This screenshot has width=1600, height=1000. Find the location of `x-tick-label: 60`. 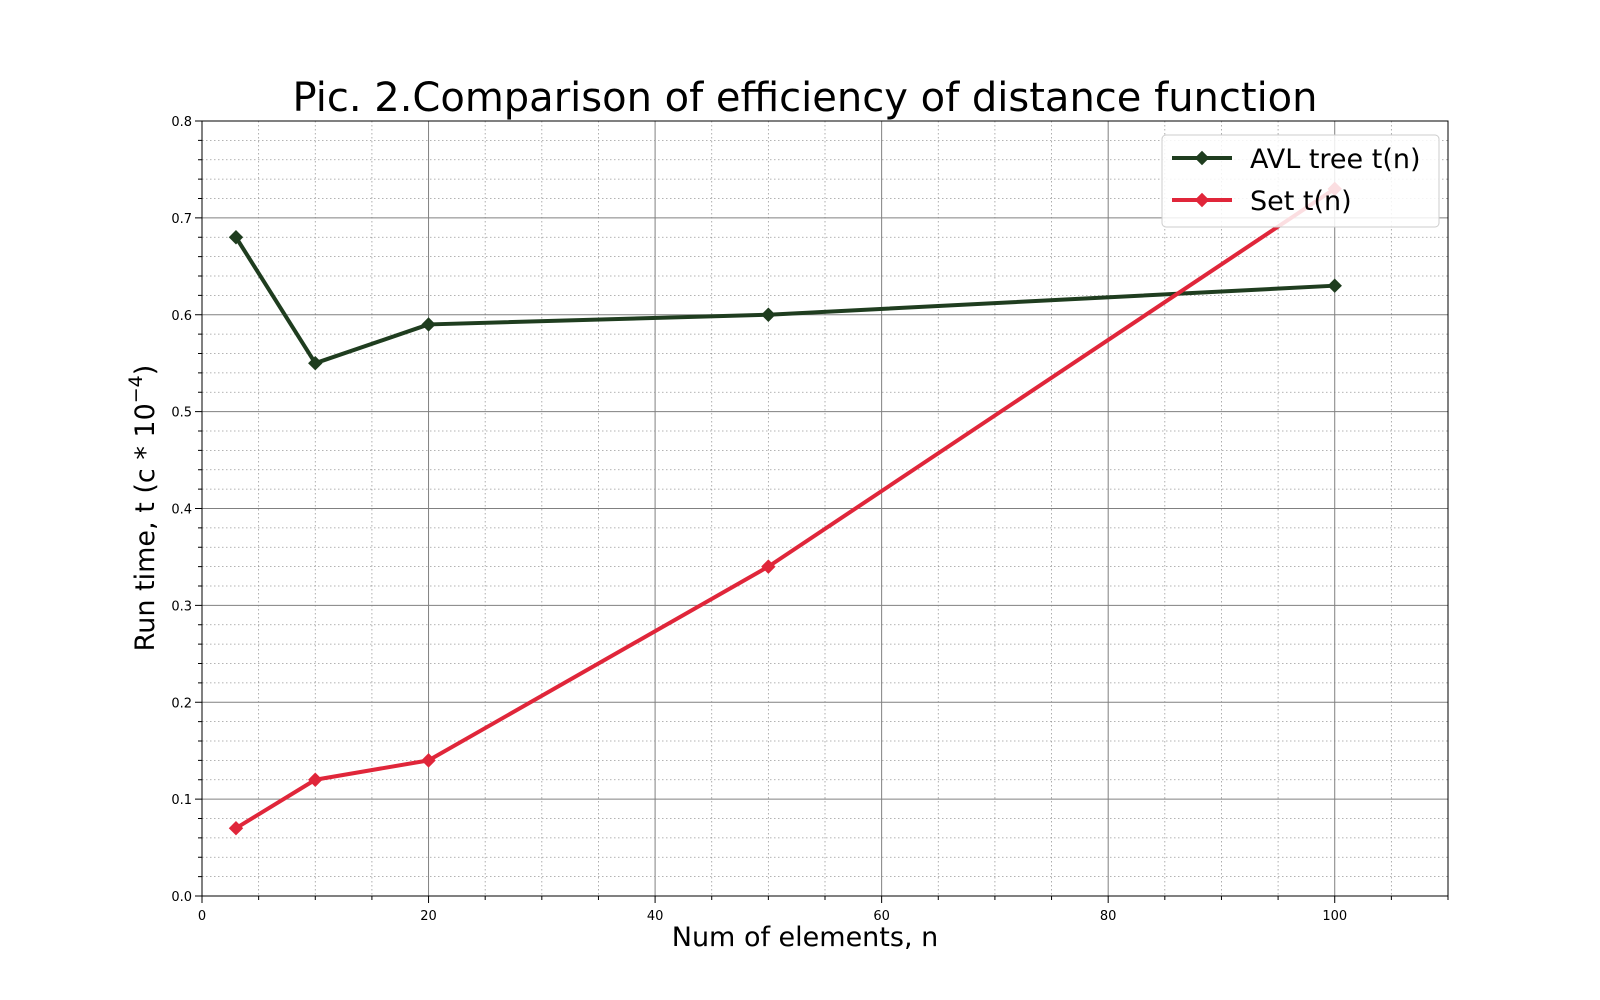

x-tick-label: 60 is located at coordinates (881, 916).